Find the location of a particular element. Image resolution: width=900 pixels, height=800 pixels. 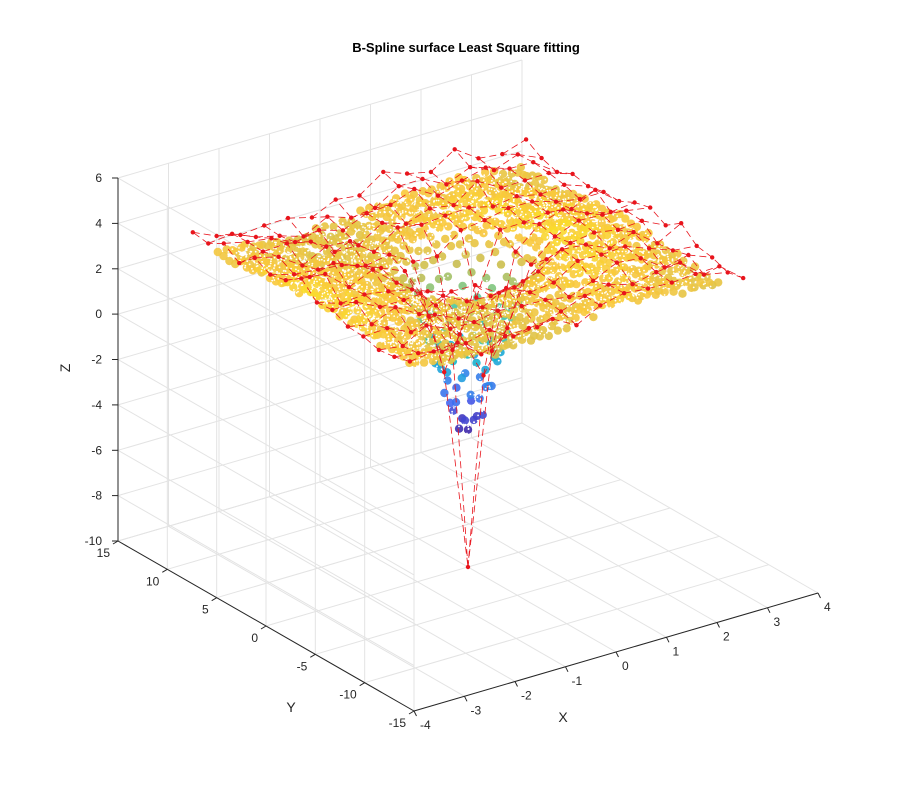

x-tick-mark is located at coordinates (415, 713).